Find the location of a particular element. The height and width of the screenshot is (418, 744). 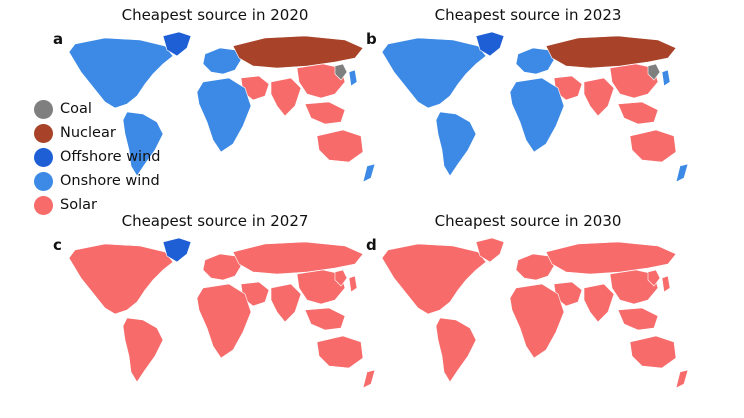

panel-letter: a is located at coordinates (58, 39).